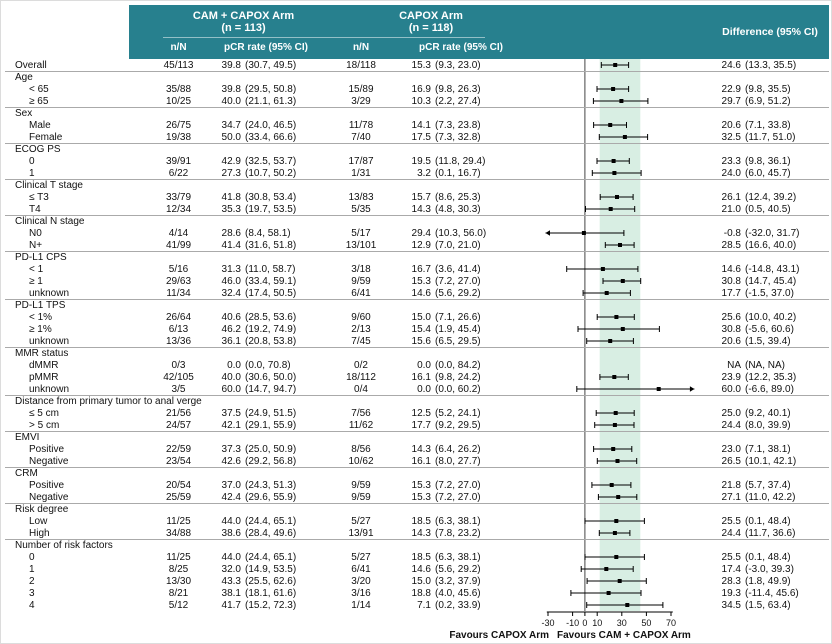 The height and width of the screenshot is (644, 832). Describe the element at coordinates (259, 125) in the screenshot. I see `arm1-pcr-rate: 34.7 (24.0, 46.5)` at that location.